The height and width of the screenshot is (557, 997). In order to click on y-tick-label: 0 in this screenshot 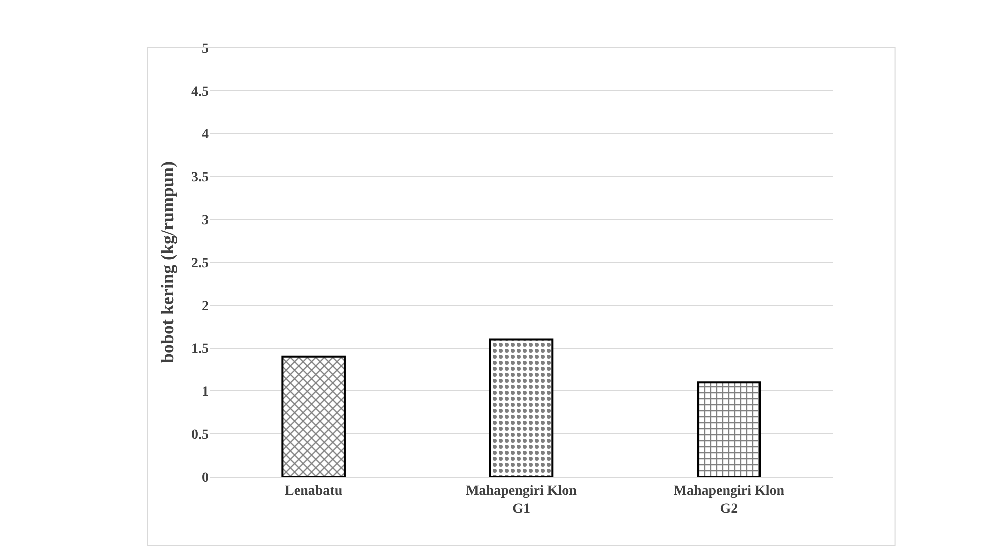, I will do `click(205, 478)`.